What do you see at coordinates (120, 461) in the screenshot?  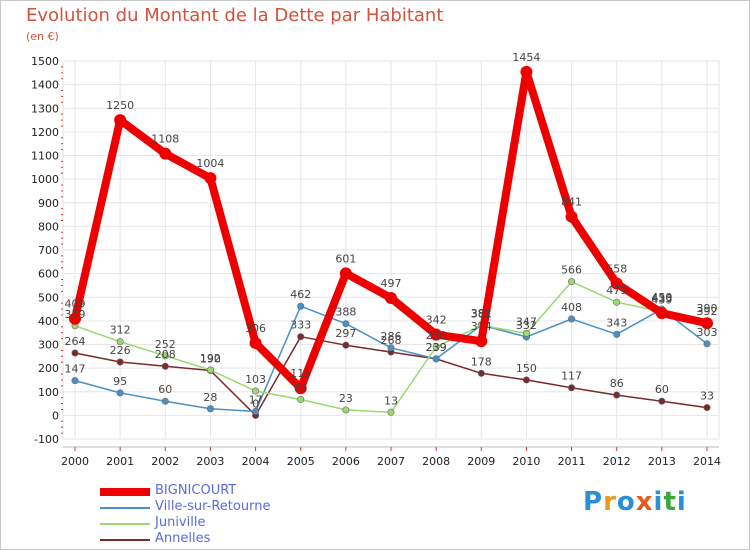 I see `x-tick-label: 2001` at bounding box center [120, 461].